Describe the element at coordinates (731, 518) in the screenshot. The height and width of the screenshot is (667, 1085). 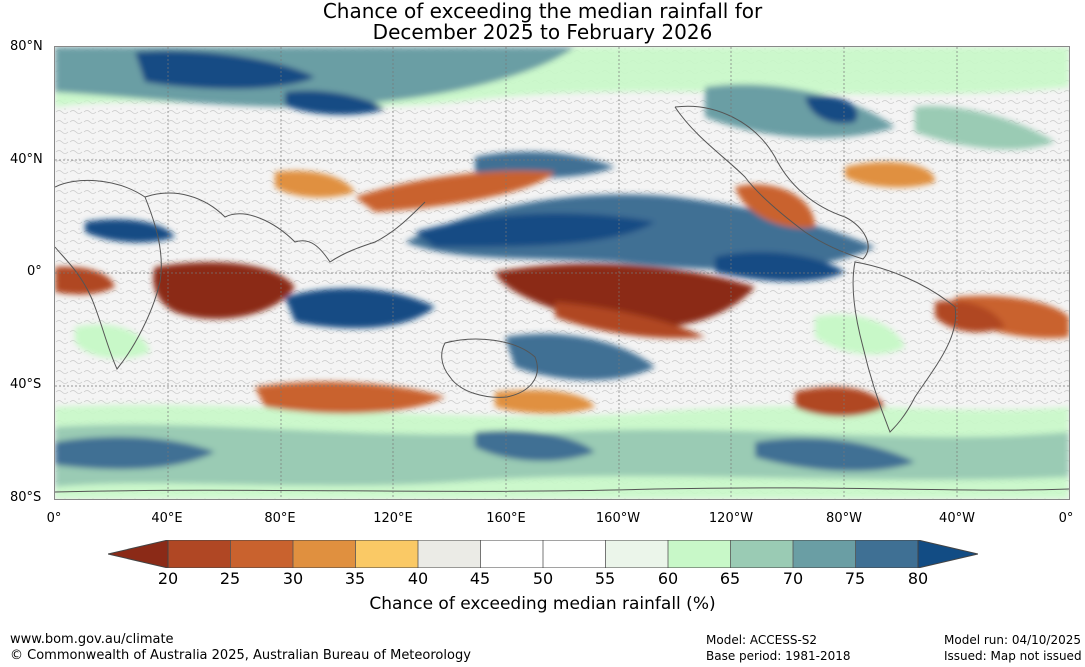
I see `lon-label-120w: 120°W` at that location.